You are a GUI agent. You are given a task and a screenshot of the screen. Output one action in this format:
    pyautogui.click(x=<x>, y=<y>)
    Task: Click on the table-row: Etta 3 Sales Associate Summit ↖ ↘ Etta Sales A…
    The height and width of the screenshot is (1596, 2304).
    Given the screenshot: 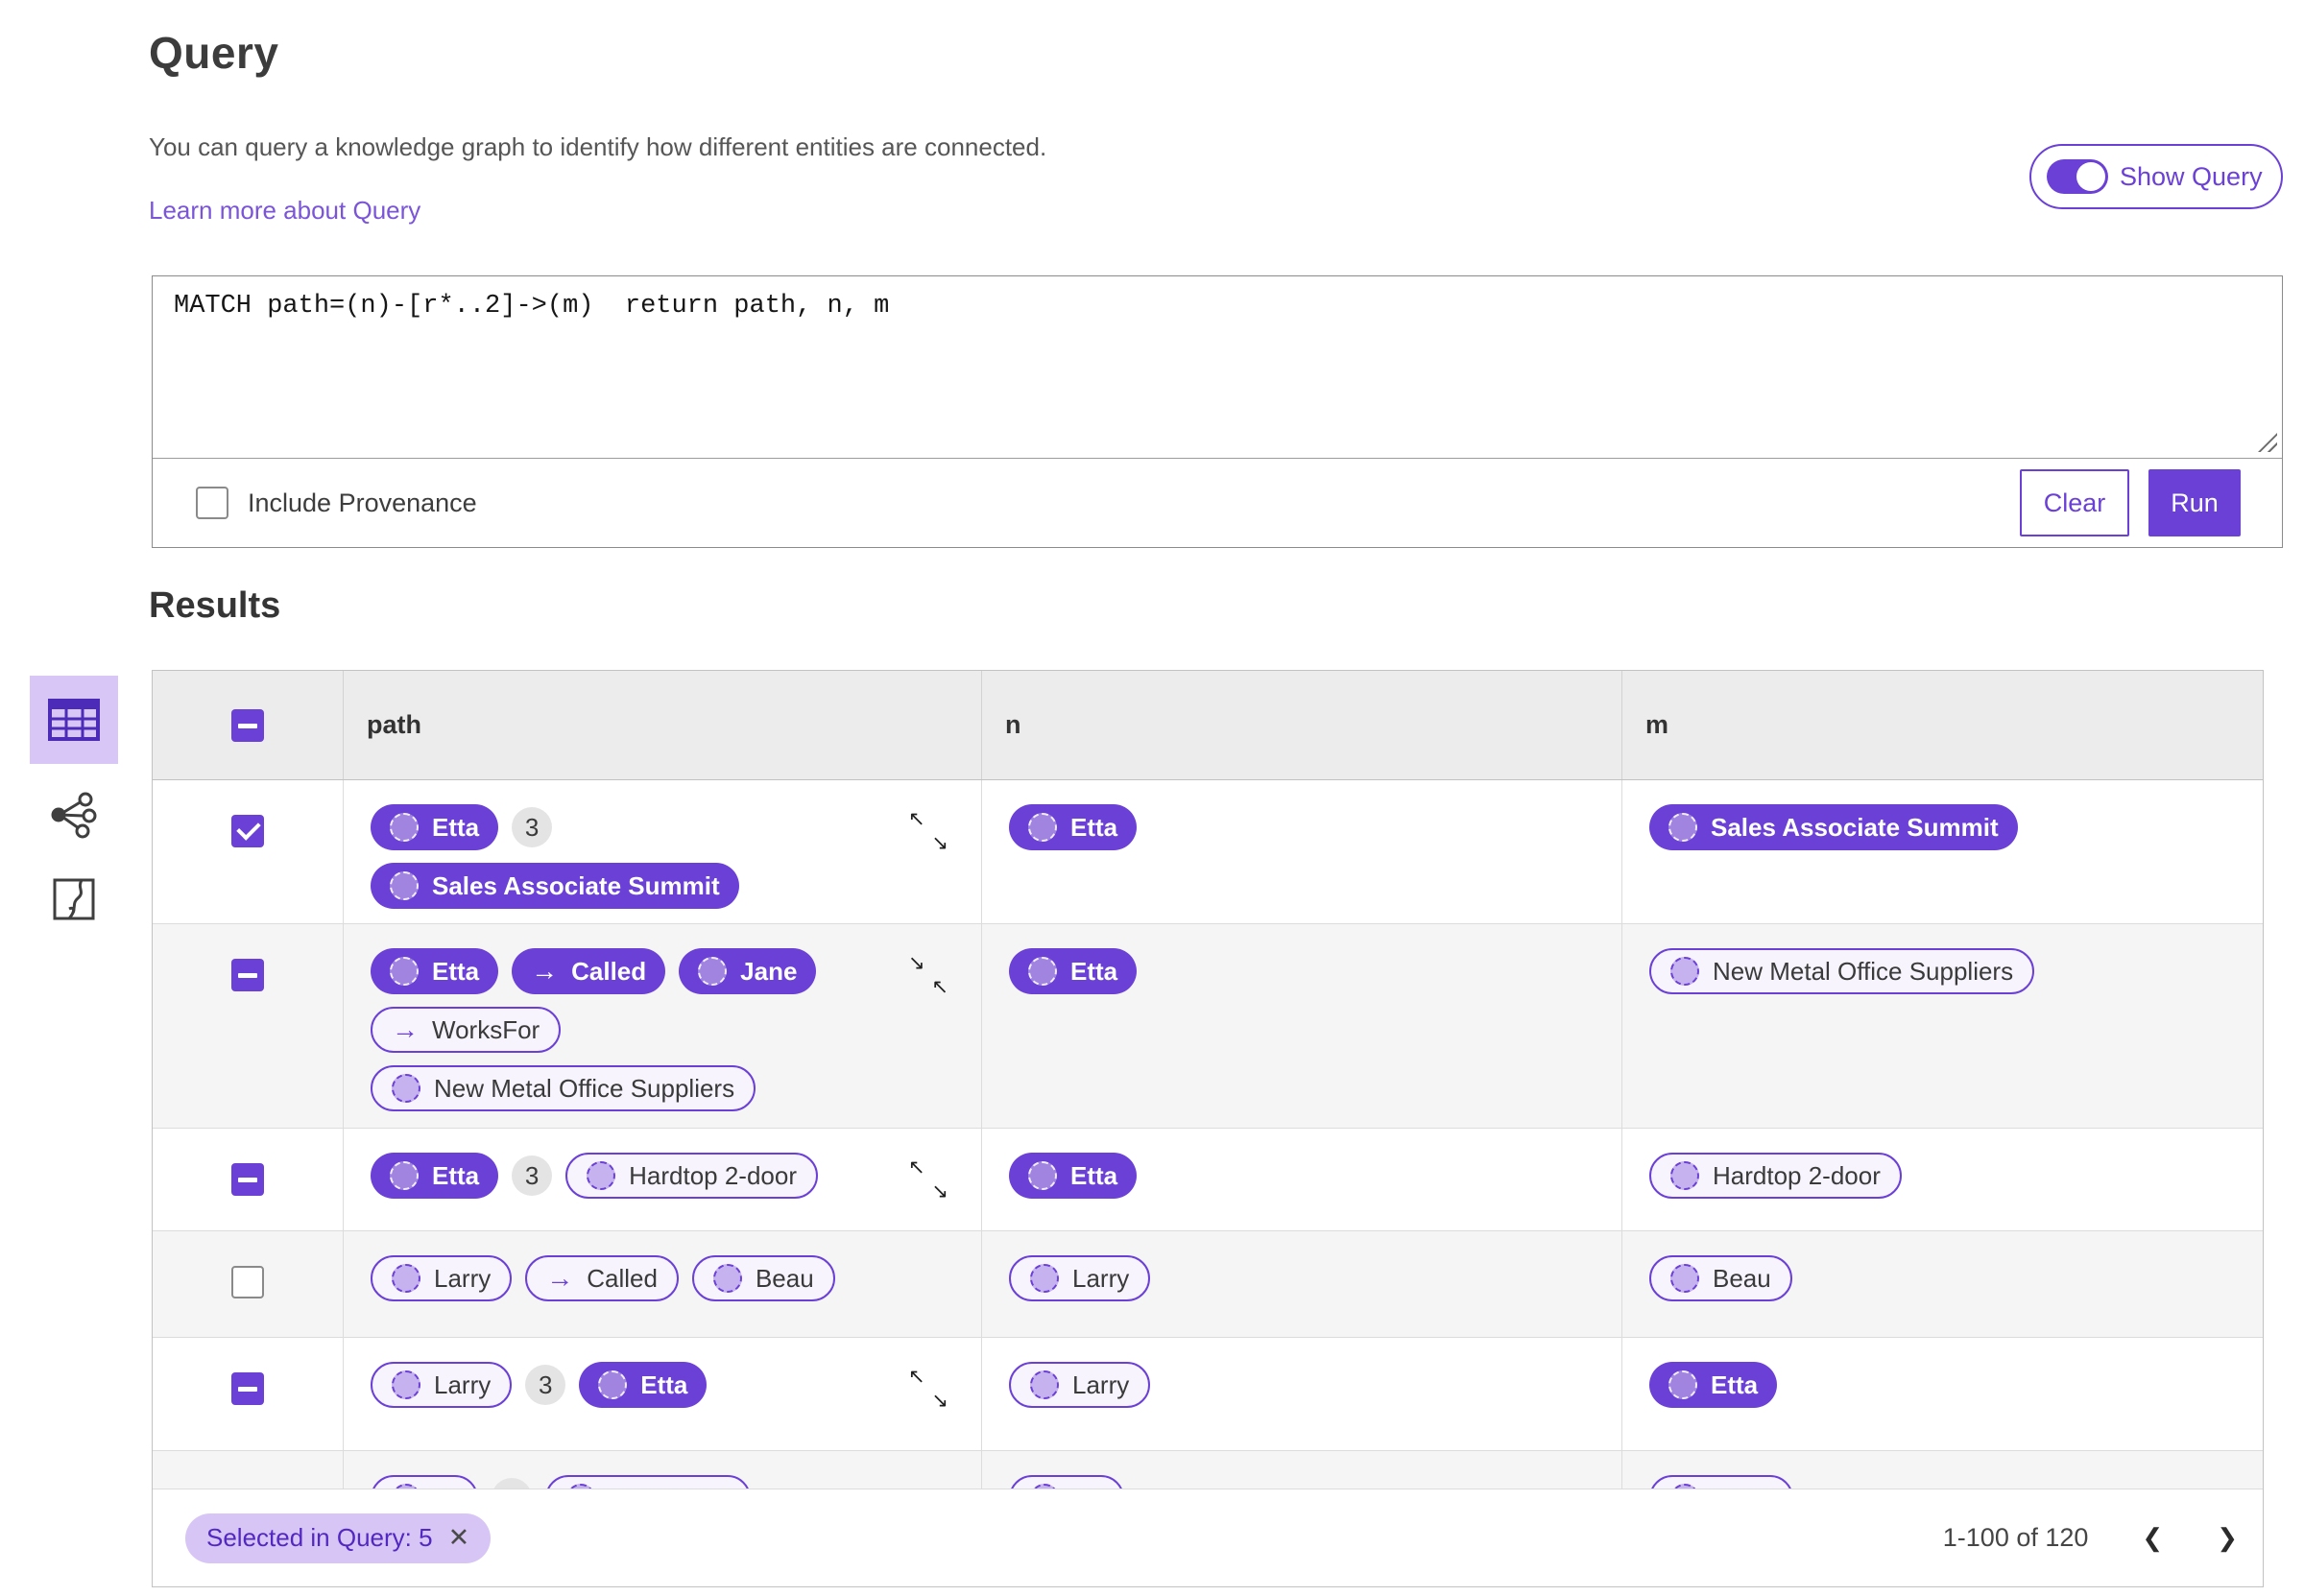 What is the action you would take?
    pyautogui.click(x=1208, y=852)
    